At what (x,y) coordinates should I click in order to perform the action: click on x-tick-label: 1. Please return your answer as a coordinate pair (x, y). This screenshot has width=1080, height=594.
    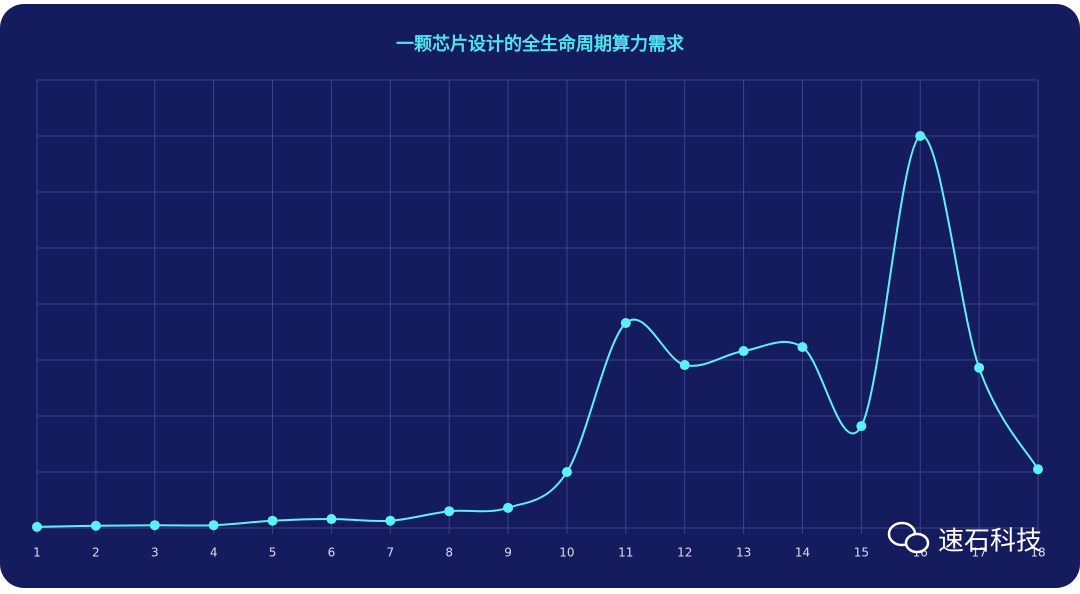
    Looking at the image, I should click on (37, 553).